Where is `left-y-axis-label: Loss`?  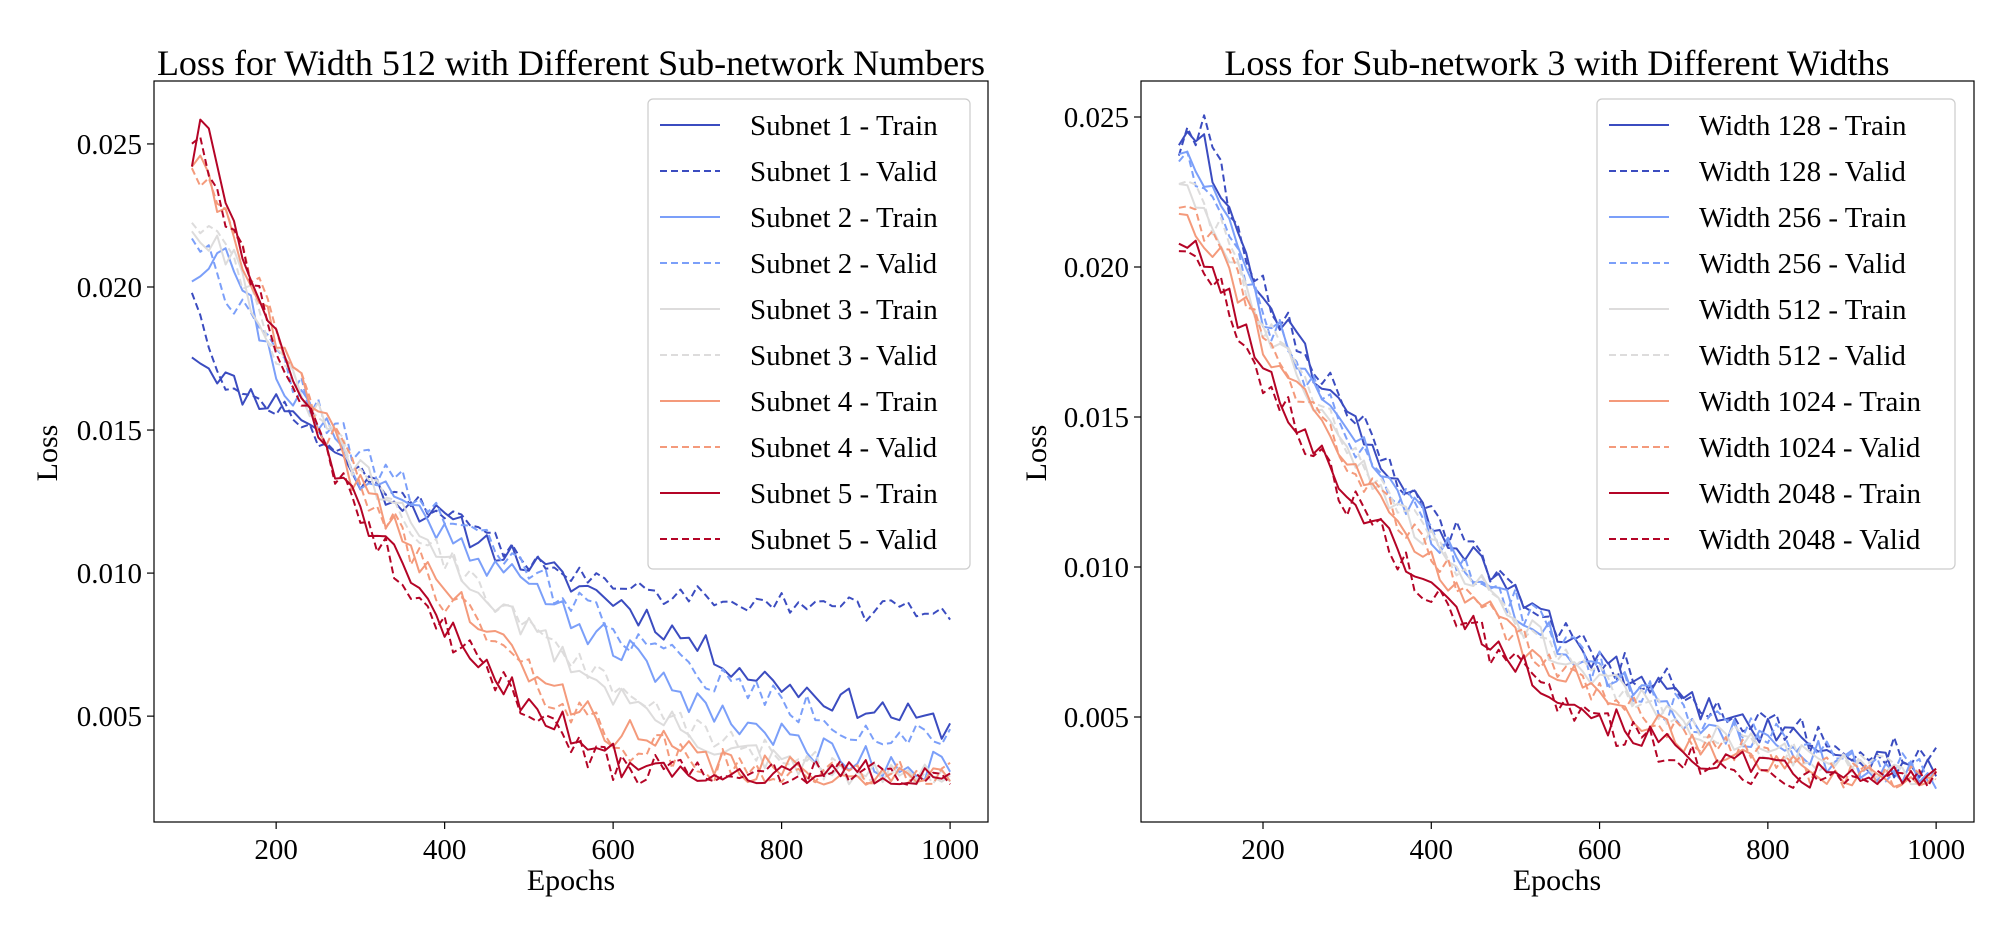 left-y-axis-label: Loss is located at coordinates (47, 453).